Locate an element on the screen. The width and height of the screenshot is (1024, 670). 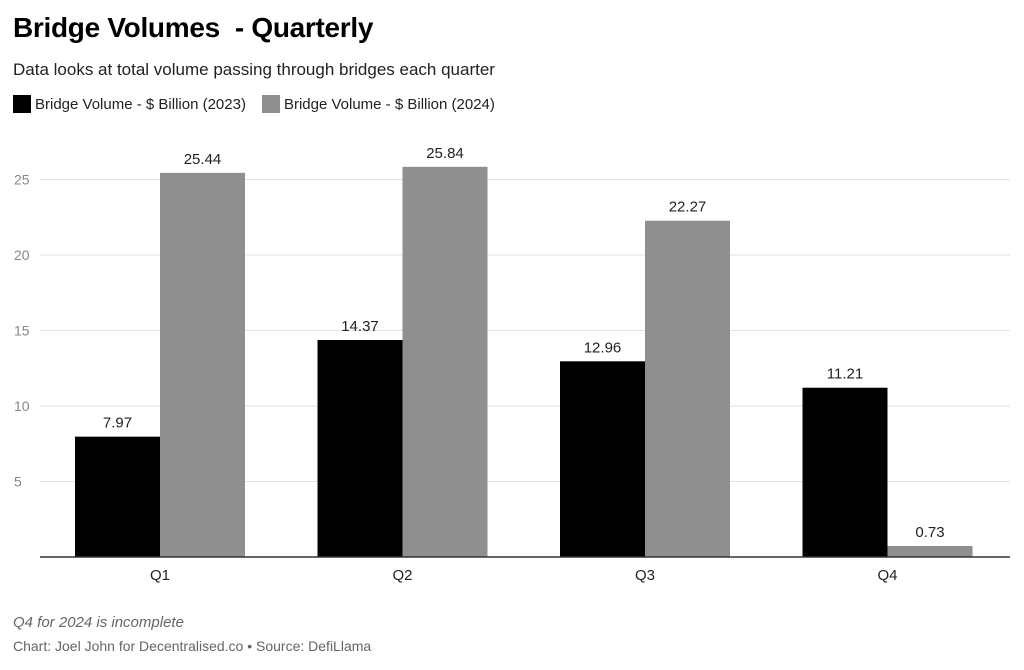
data-label-q1-s2: 25.44 is located at coordinates (203, 159).